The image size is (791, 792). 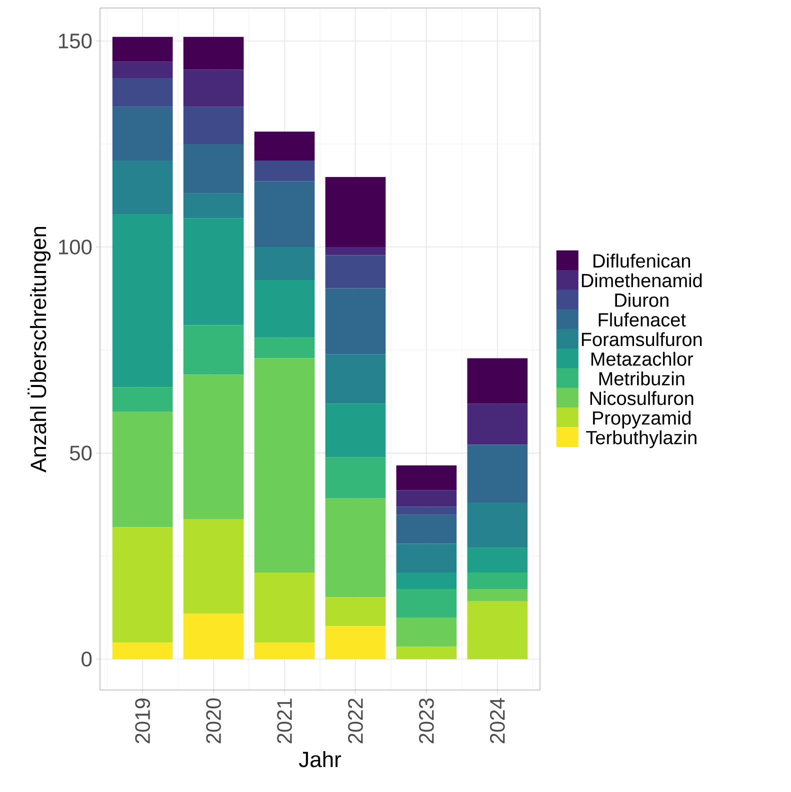 I want to click on x-tick-label: 2024, so click(x=497, y=721).